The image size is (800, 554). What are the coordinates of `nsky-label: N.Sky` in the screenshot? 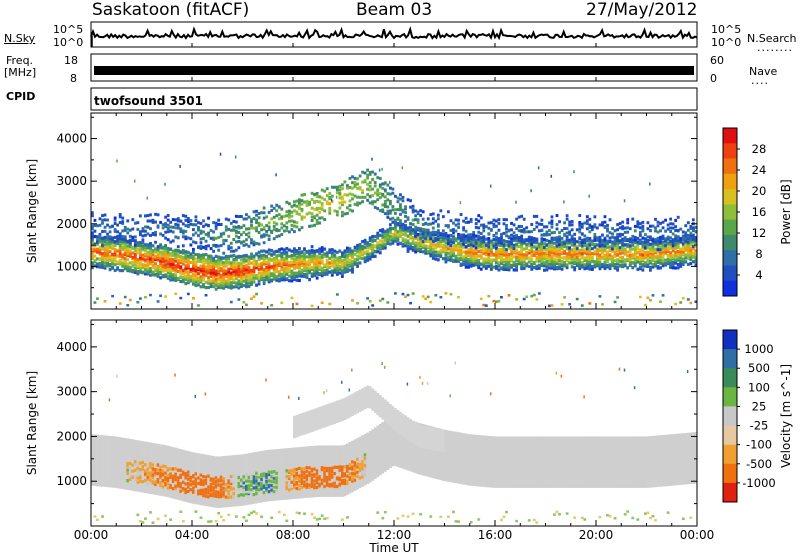 It's located at (20, 38).